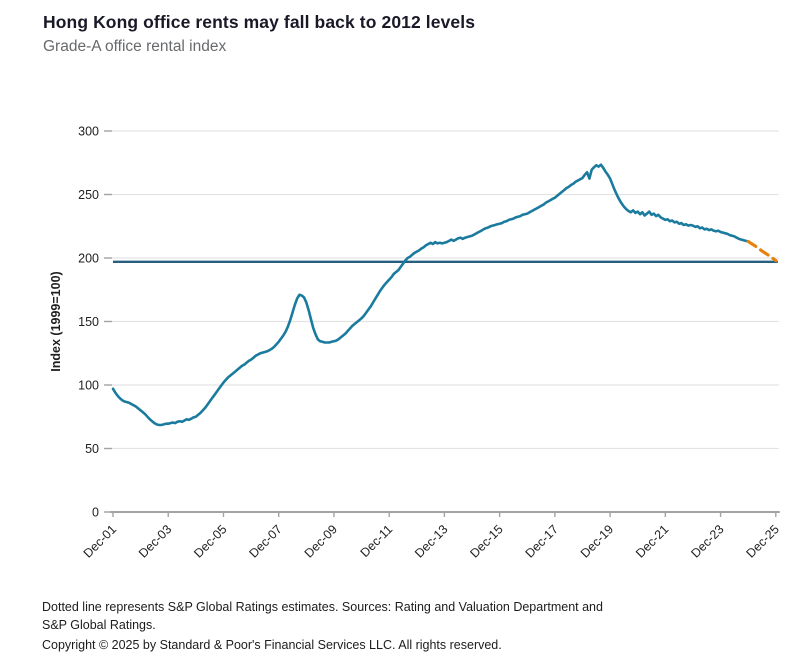  I want to click on y-axis-title: Index (1999=100), so click(56, 321).